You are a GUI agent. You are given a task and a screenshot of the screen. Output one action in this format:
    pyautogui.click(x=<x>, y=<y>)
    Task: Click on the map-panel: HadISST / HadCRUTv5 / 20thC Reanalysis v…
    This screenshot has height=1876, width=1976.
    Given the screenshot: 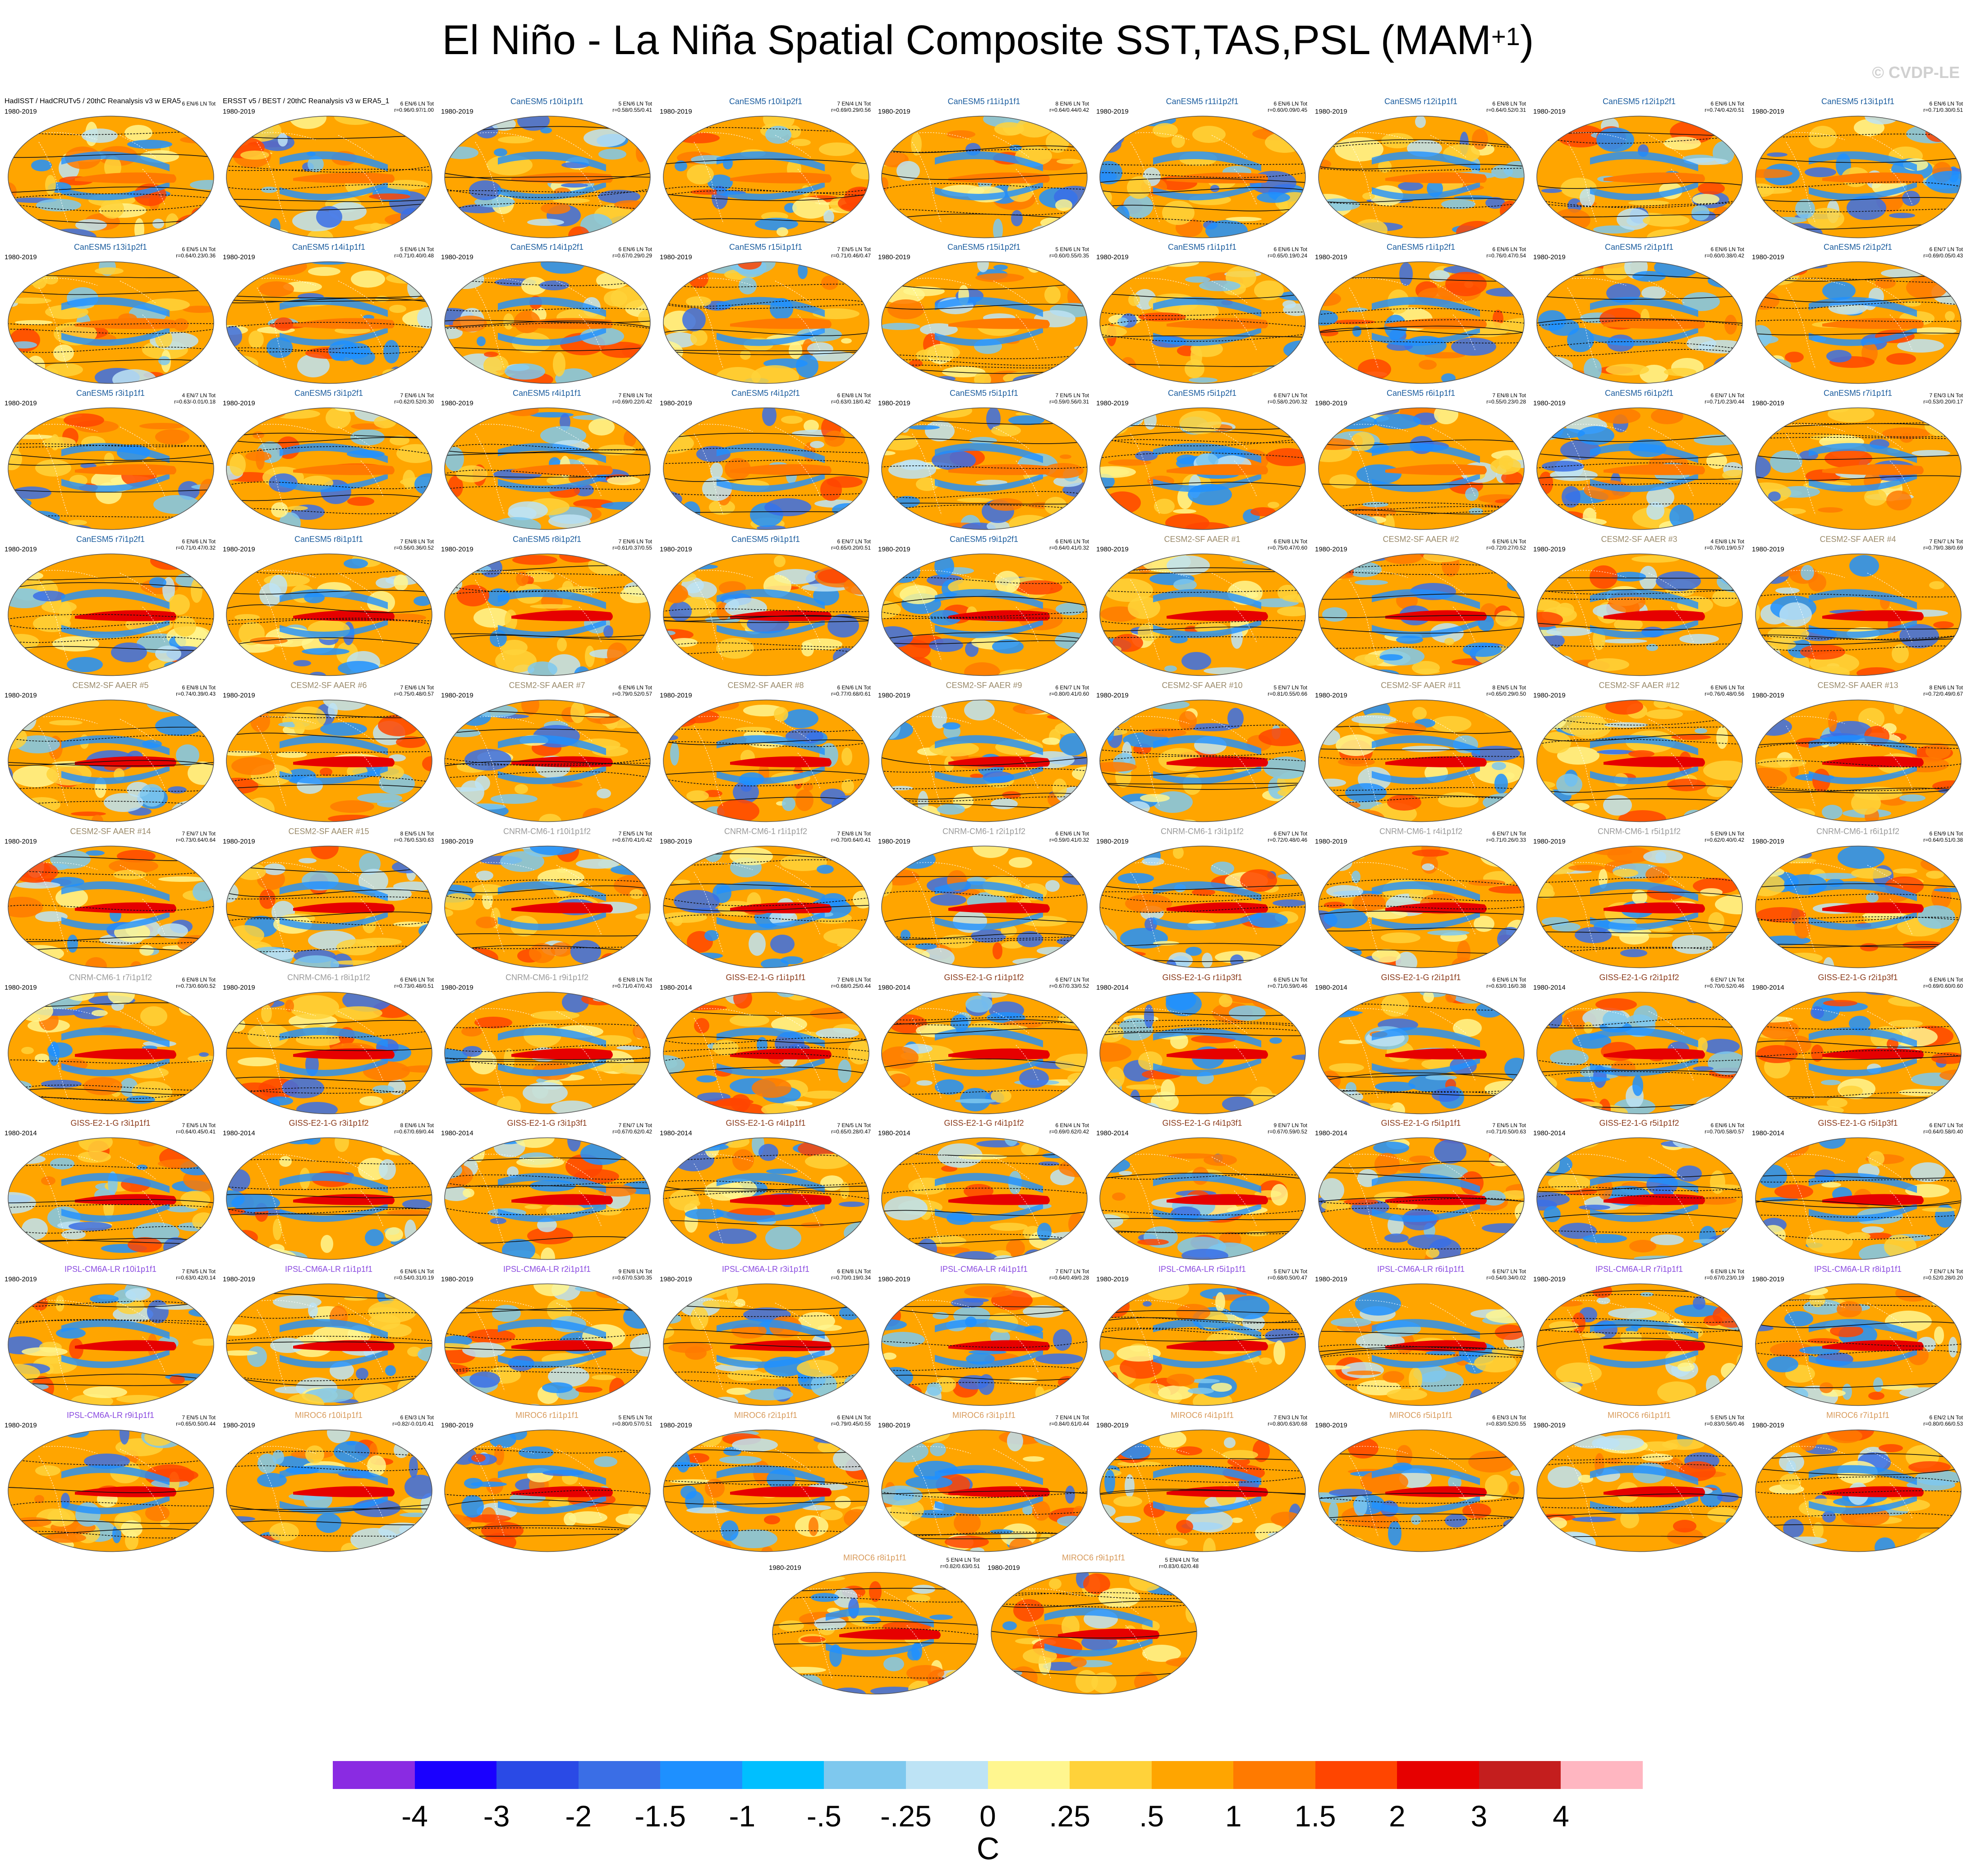 What is the action you would take?
    pyautogui.click(x=110, y=171)
    